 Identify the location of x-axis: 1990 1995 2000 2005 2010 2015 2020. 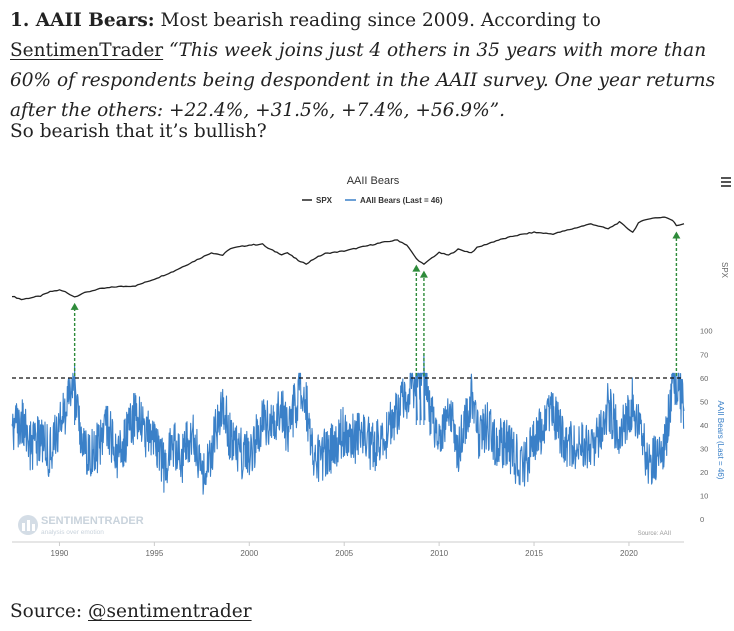
(344, 550).